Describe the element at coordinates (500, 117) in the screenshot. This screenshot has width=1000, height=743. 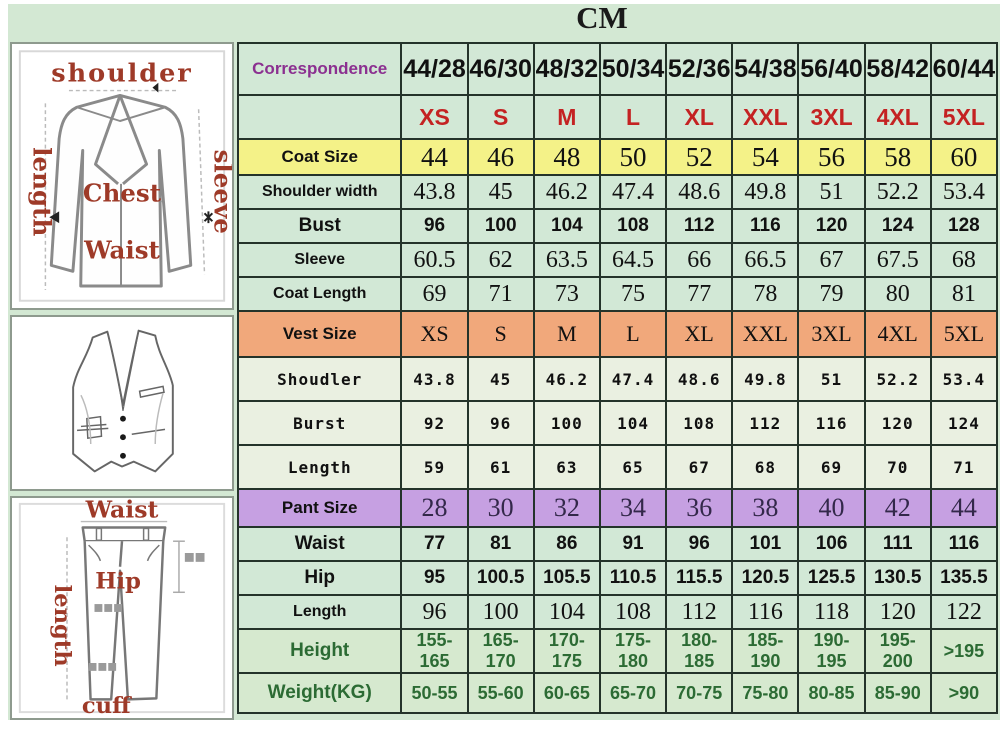
I see `value-cell: S` at that location.